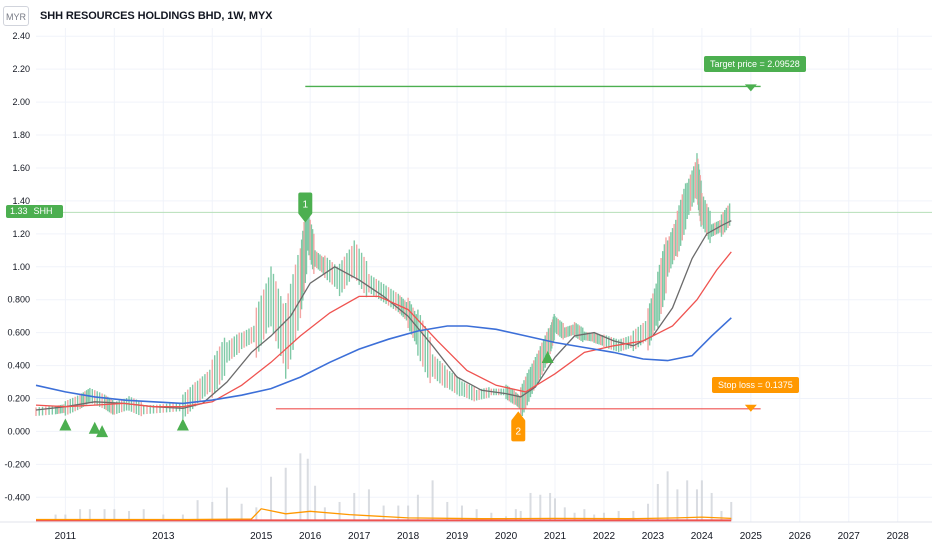 The height and width of the screenshot is (550, 932). Describe the element at coordinates (755, 385) in the screenshot. I see `stop-loss-label: Stop loss = 0.1375` at that location.